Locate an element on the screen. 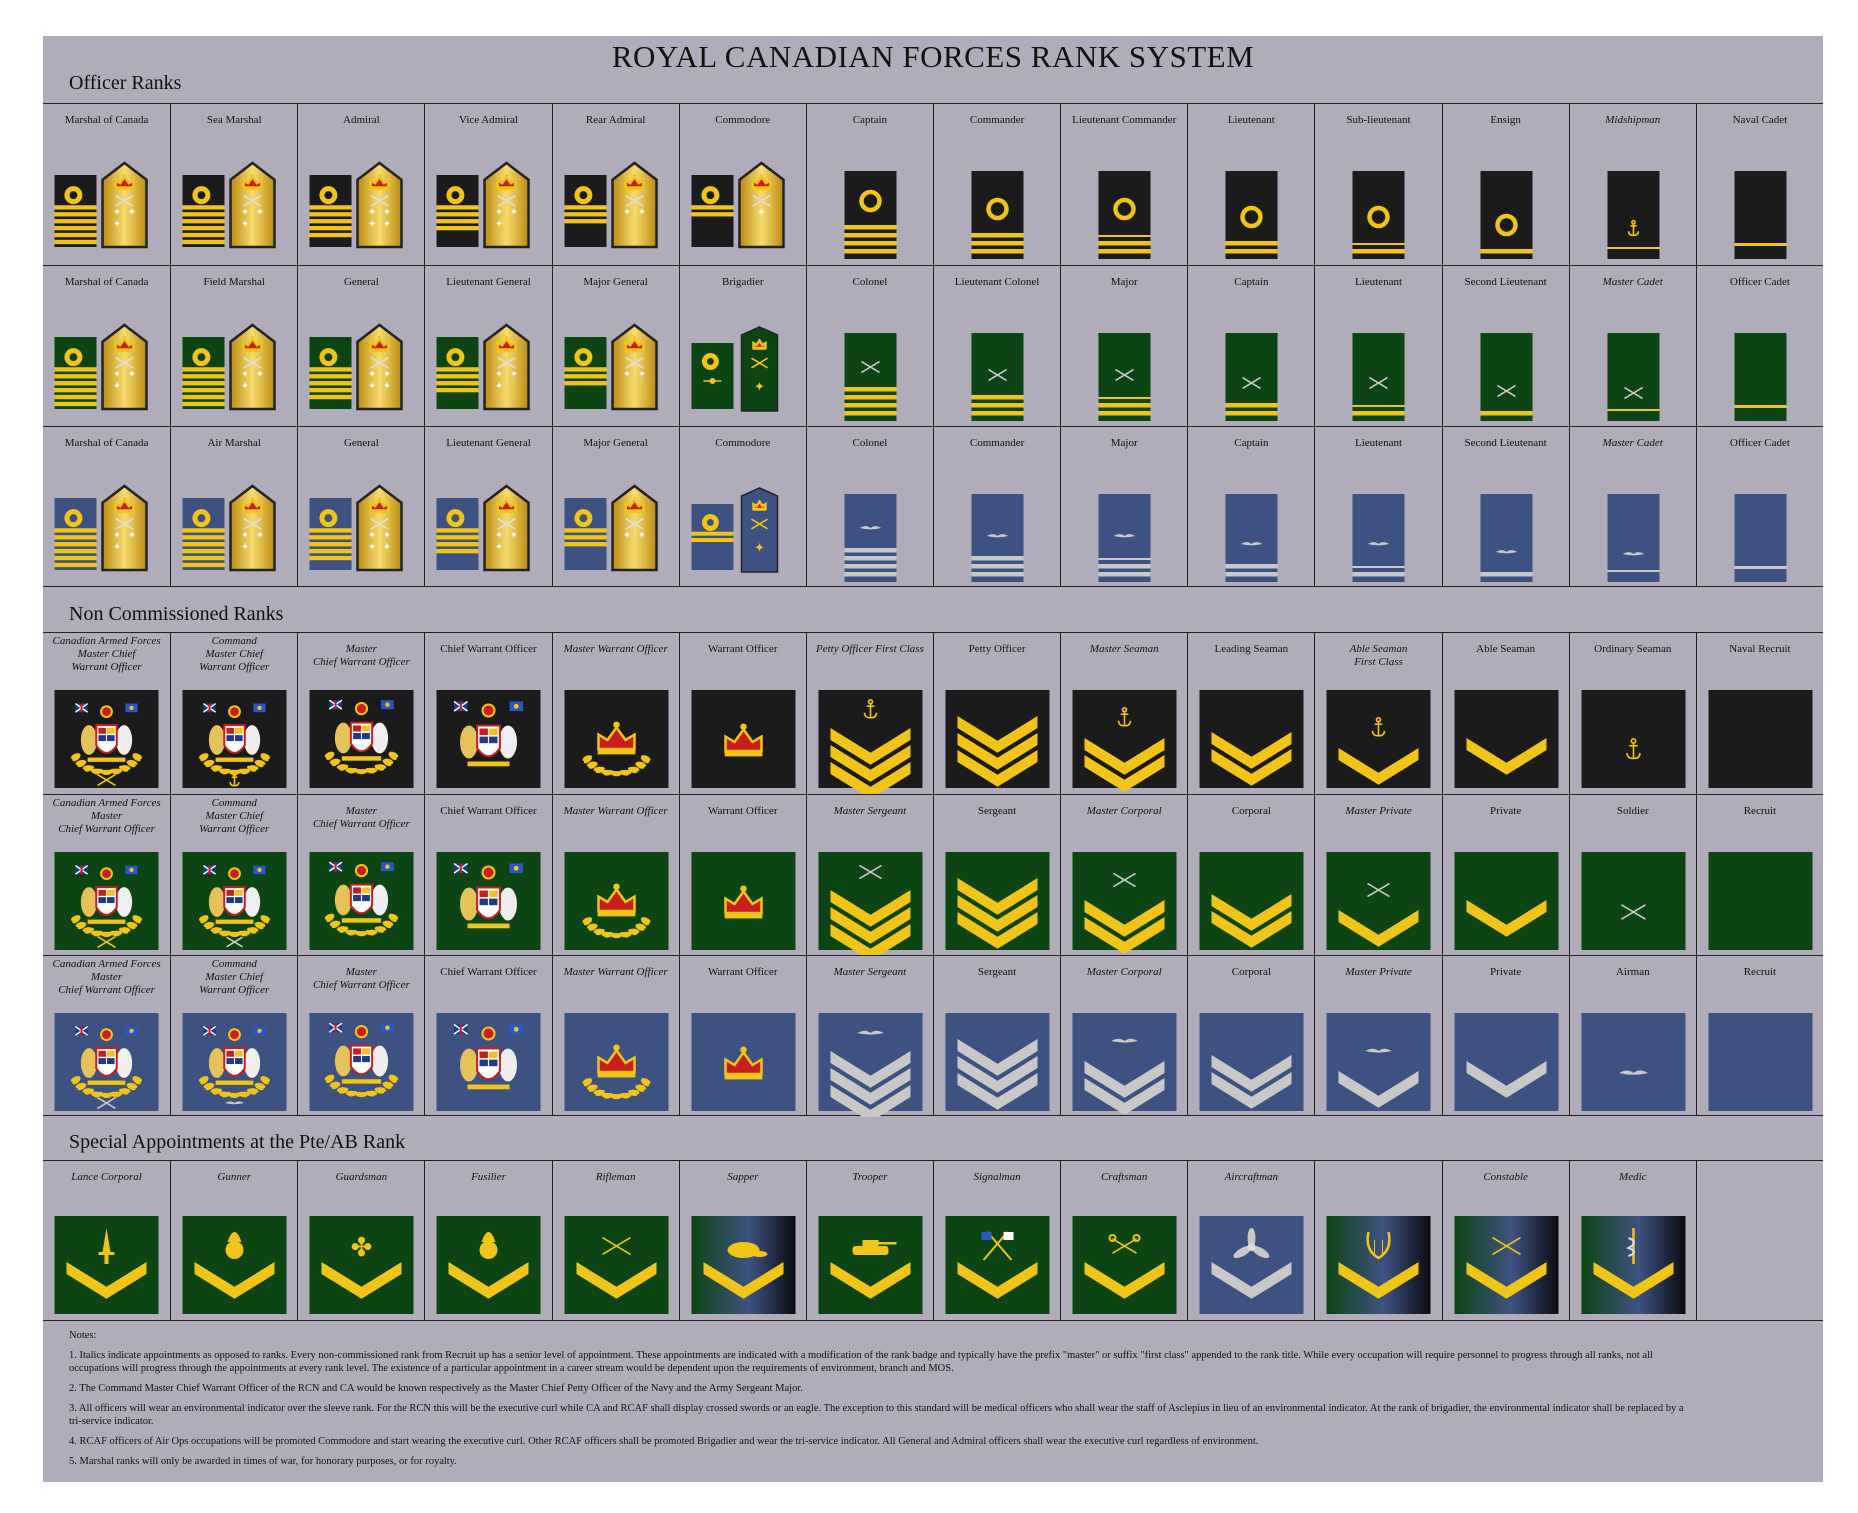 This screenshot has width=1858, height=1513. officer-cadet-cell: Officer Cadet is located at coordinates (1759, 507).